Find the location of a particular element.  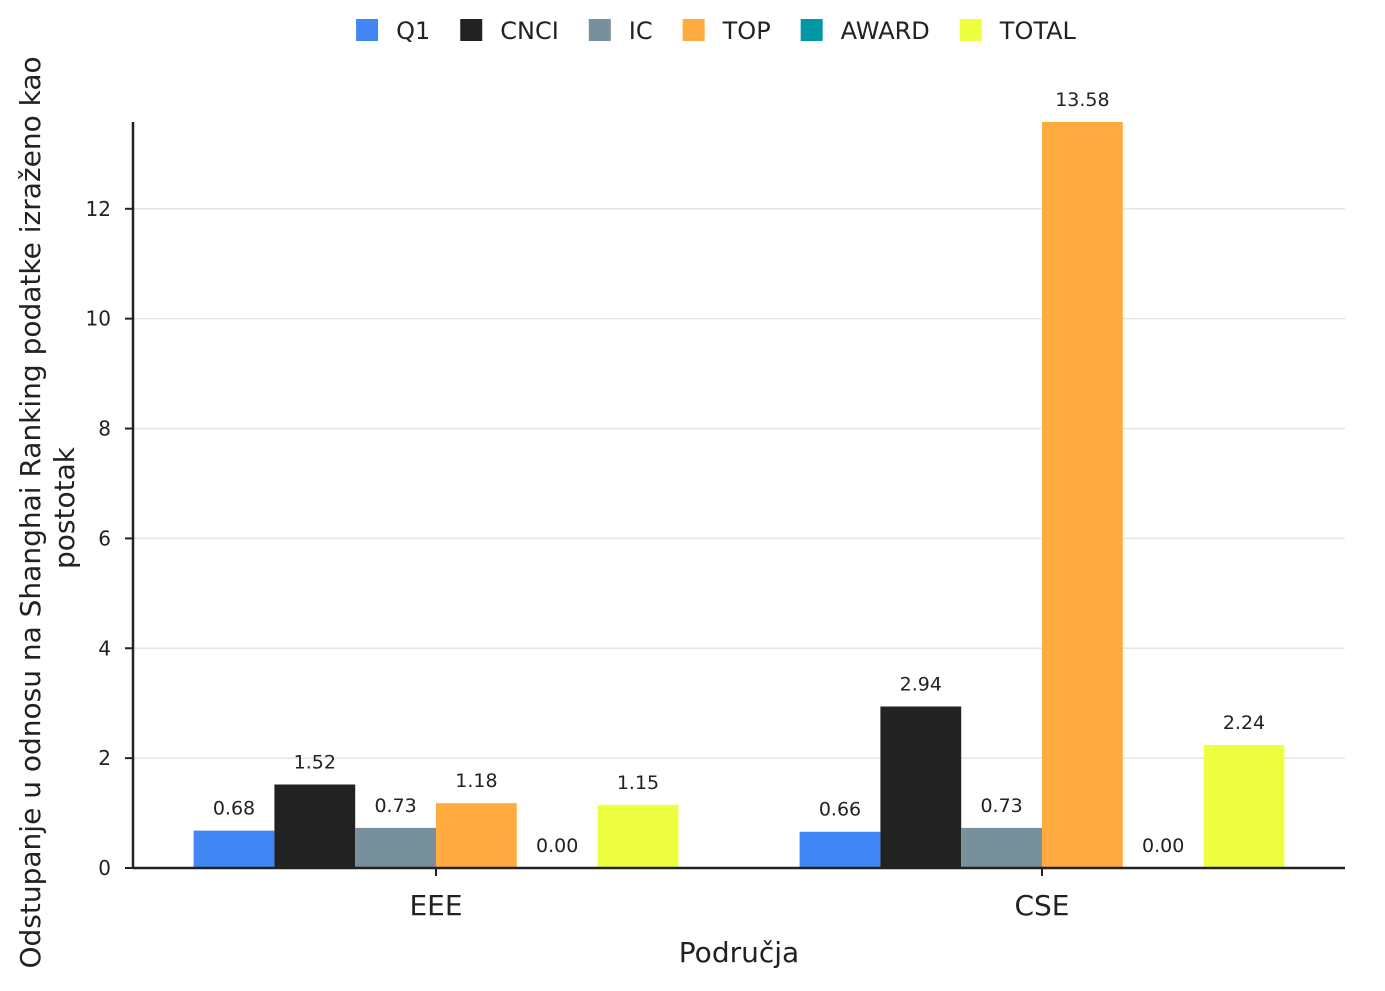

bar-top-cse is located at coordinates (1082, 495).